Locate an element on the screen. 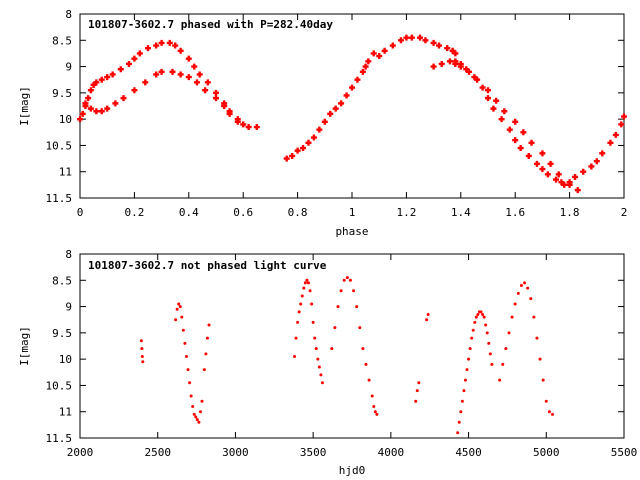  x-tick-label: 0.6 is located at coordinates (243, 212).